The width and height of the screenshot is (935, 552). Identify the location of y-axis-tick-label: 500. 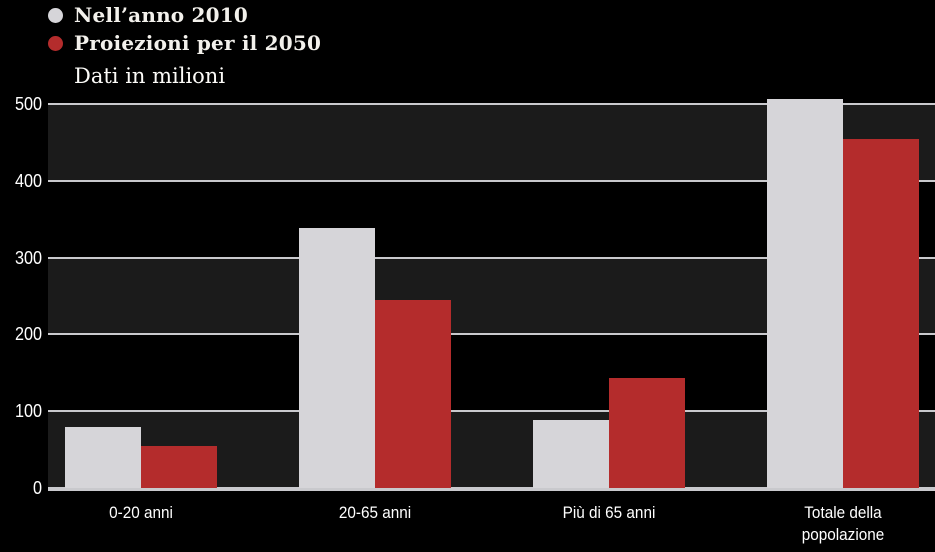
(28, 104).